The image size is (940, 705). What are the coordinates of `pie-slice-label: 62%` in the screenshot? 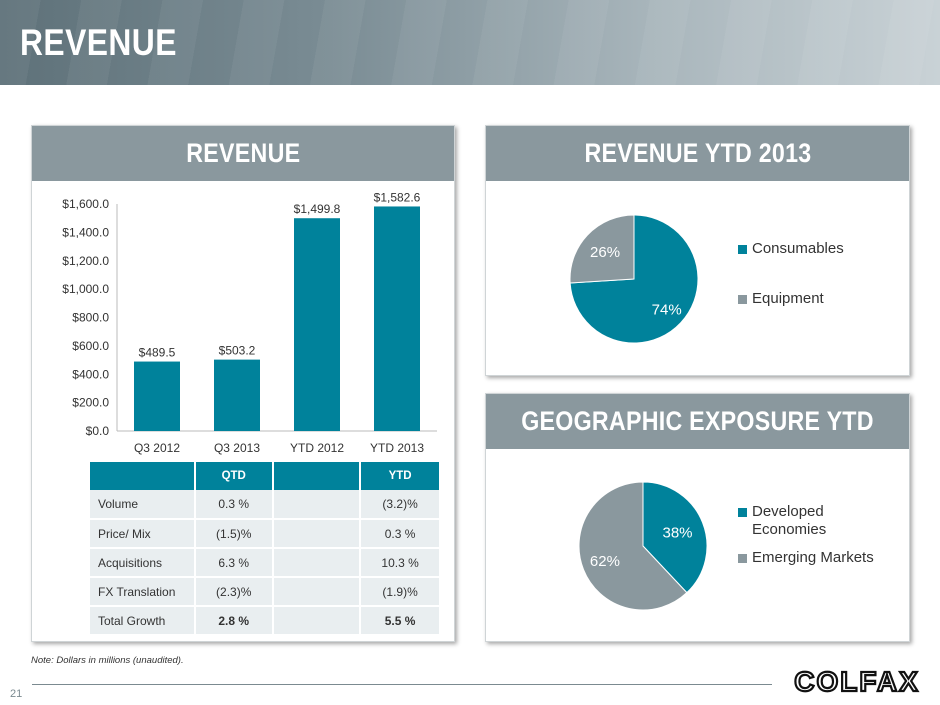 It's located at (605, 561).